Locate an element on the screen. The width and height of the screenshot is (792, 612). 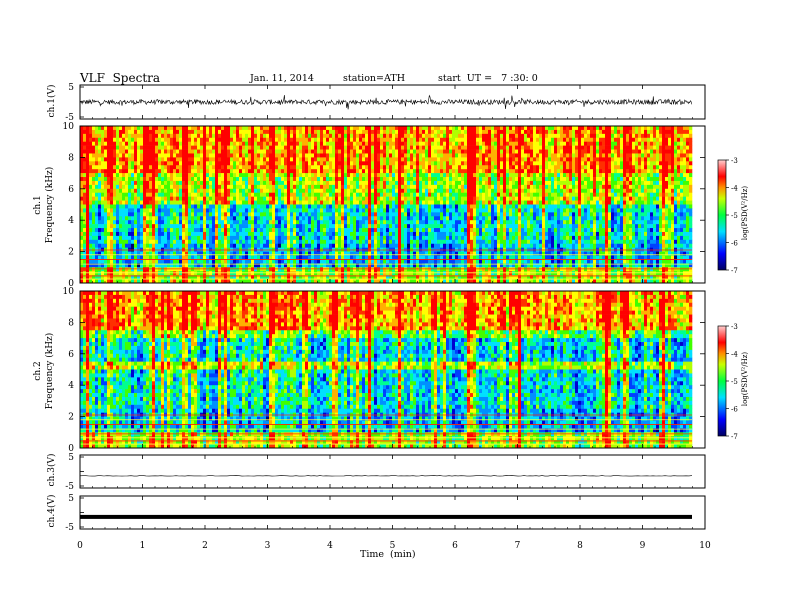
x-tick-label: 4 is located at coordinates (330, 546).